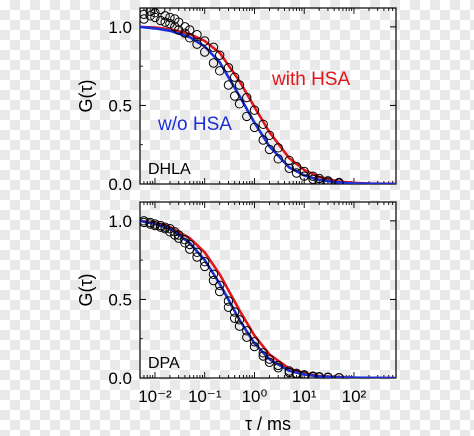 This screenshot has height=436, width=474. What do you see at coordinates (164, 363) in the screenshot?
I see `panel-label: DPA` at bounding box center [164, 363].